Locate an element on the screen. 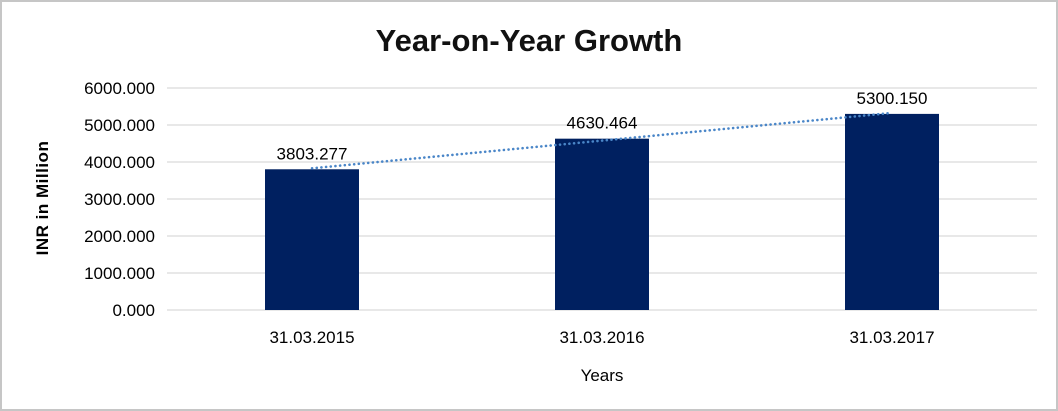 The width and height of the screenshot is (1058, 411). y-tick-label: 1000.000 is located at coordinates (119, 273).